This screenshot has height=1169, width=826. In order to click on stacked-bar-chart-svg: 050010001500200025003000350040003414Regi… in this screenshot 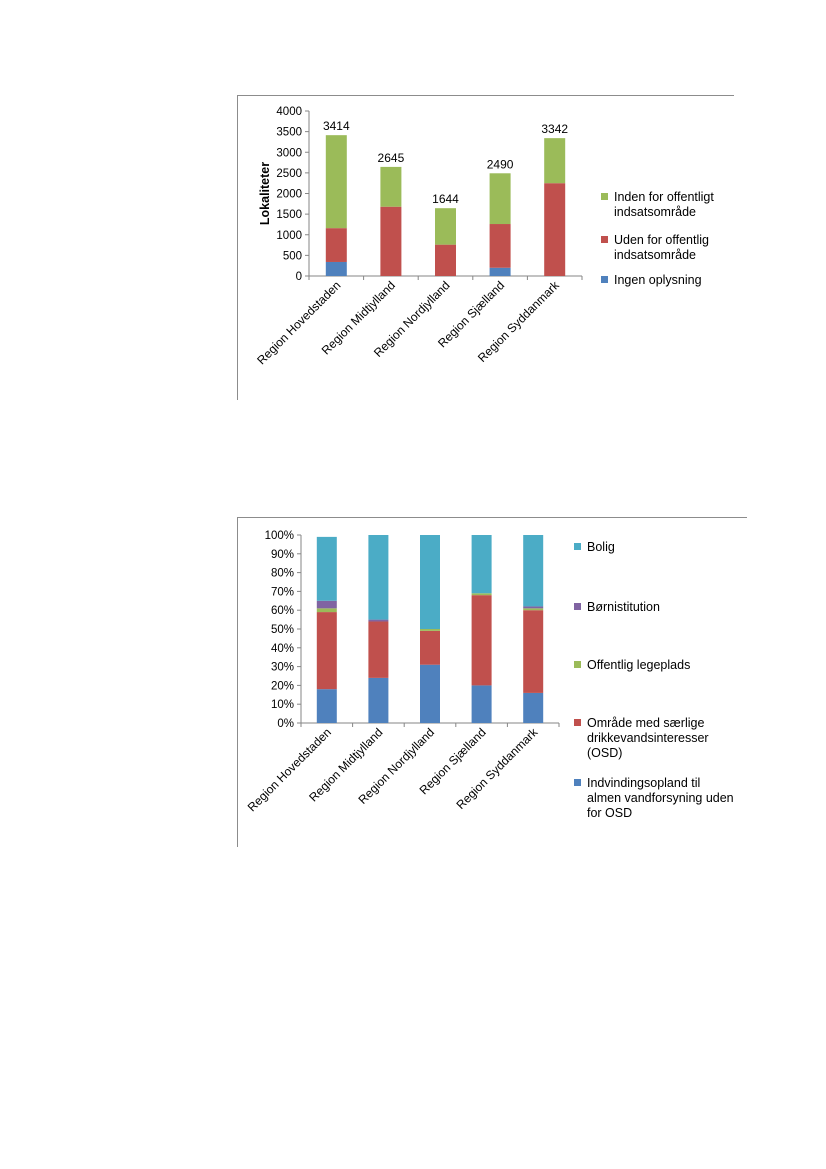, I will do `click(484, 236)`.